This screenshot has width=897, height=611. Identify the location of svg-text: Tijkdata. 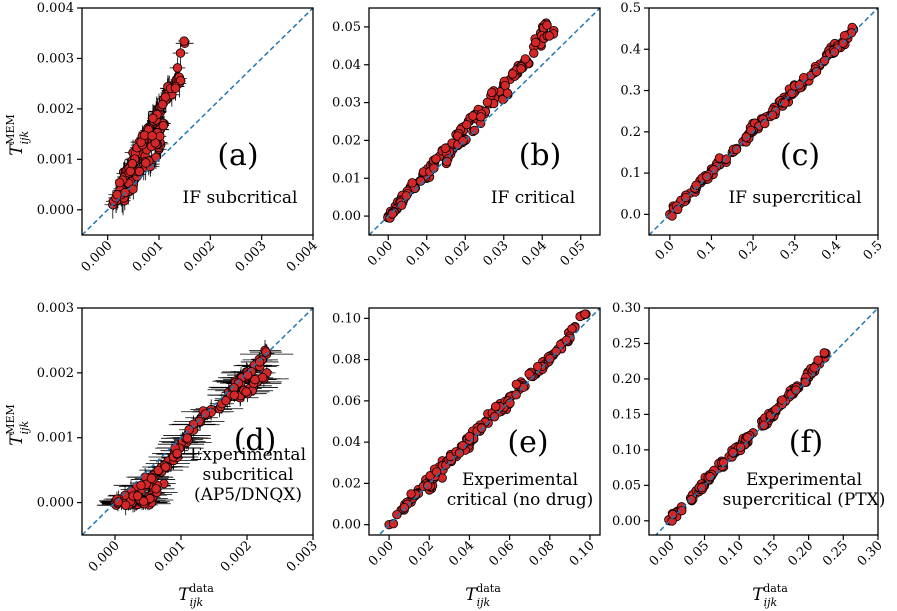
(770, 595).